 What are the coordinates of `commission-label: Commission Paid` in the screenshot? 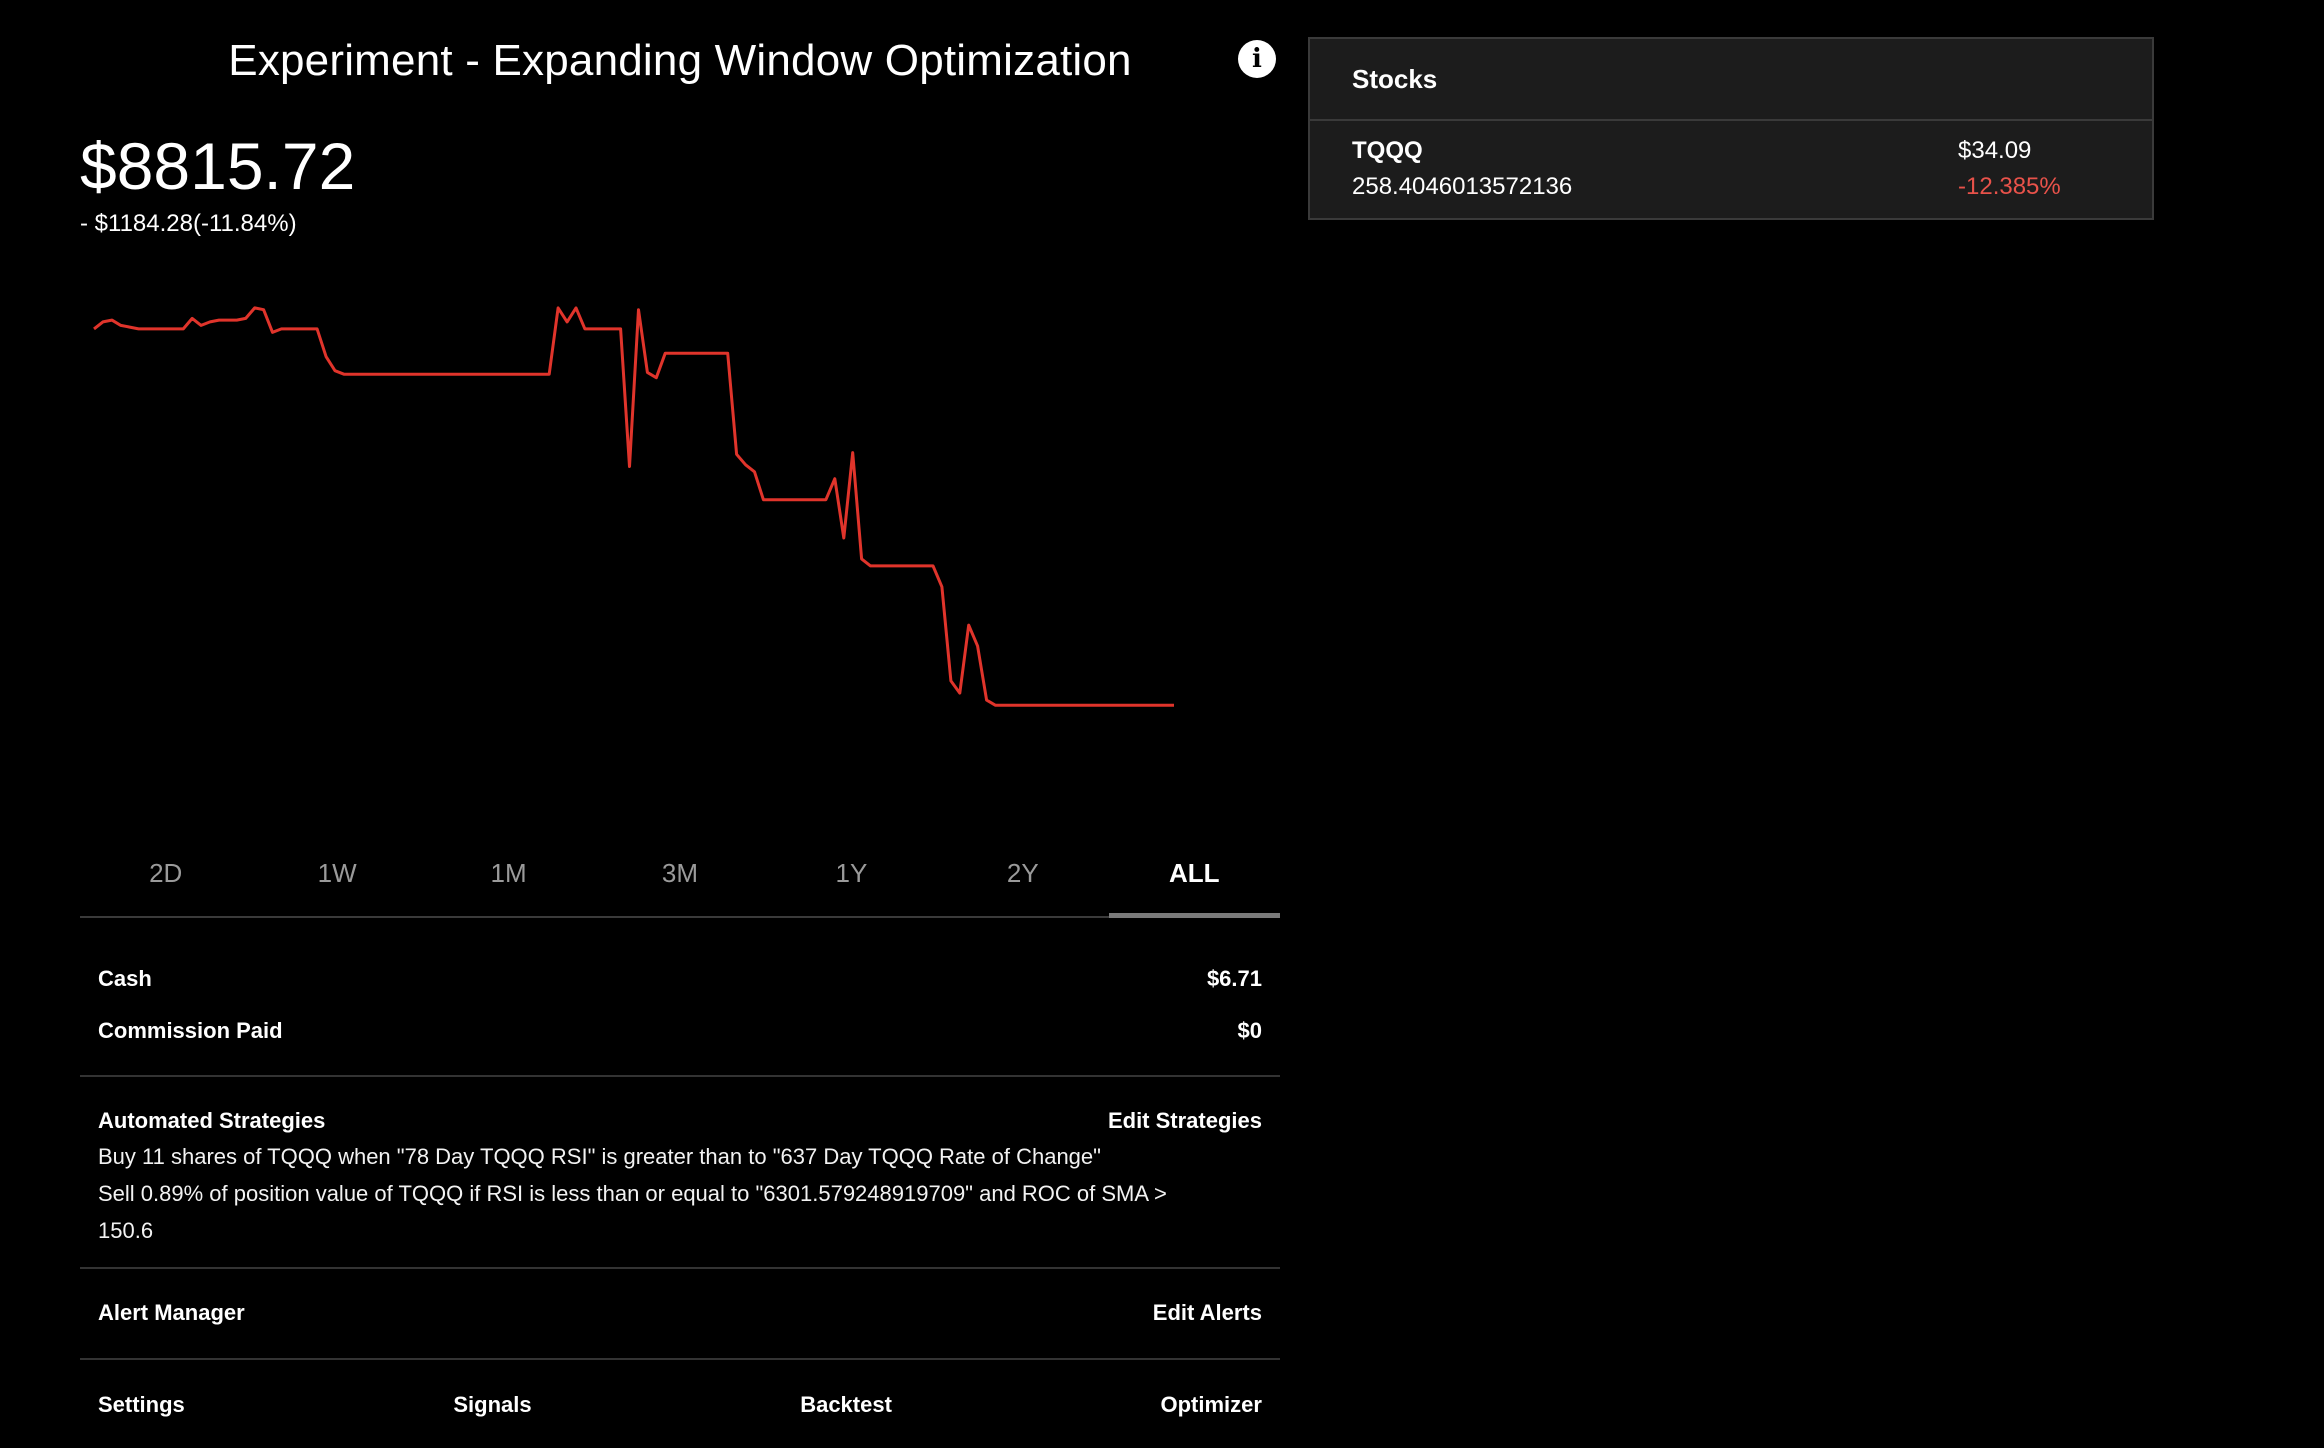 It's located at (190, 1030).